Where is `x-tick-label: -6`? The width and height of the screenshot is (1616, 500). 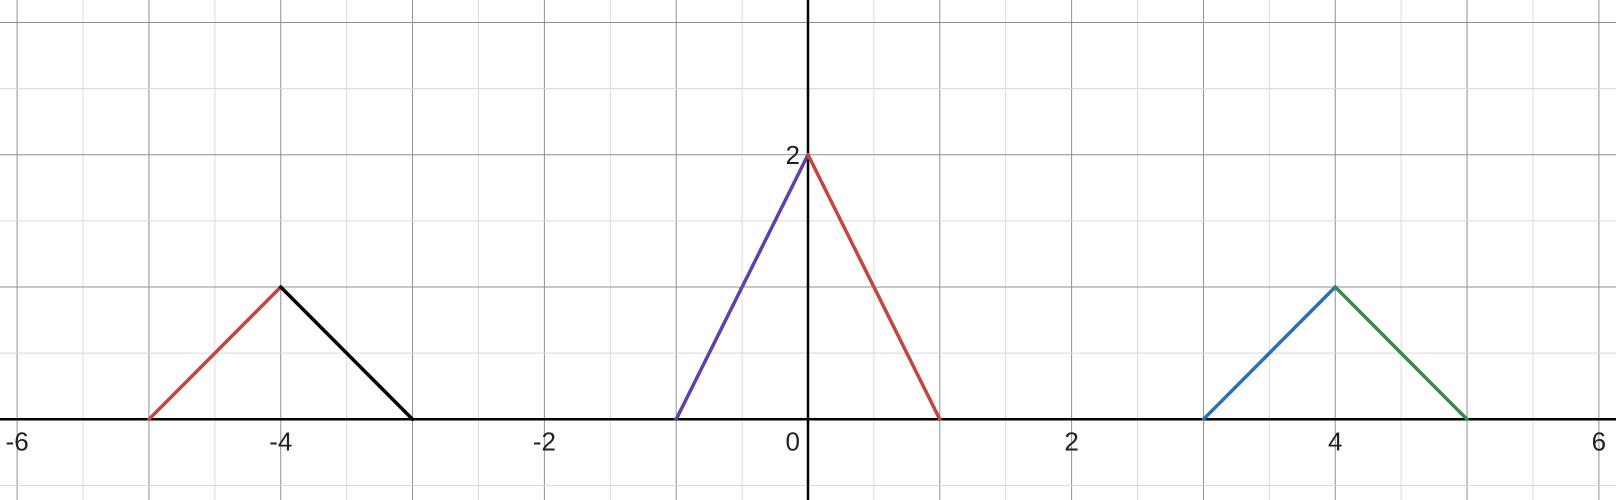
x-tick-label: -6 is located at coordinates (17, 441).